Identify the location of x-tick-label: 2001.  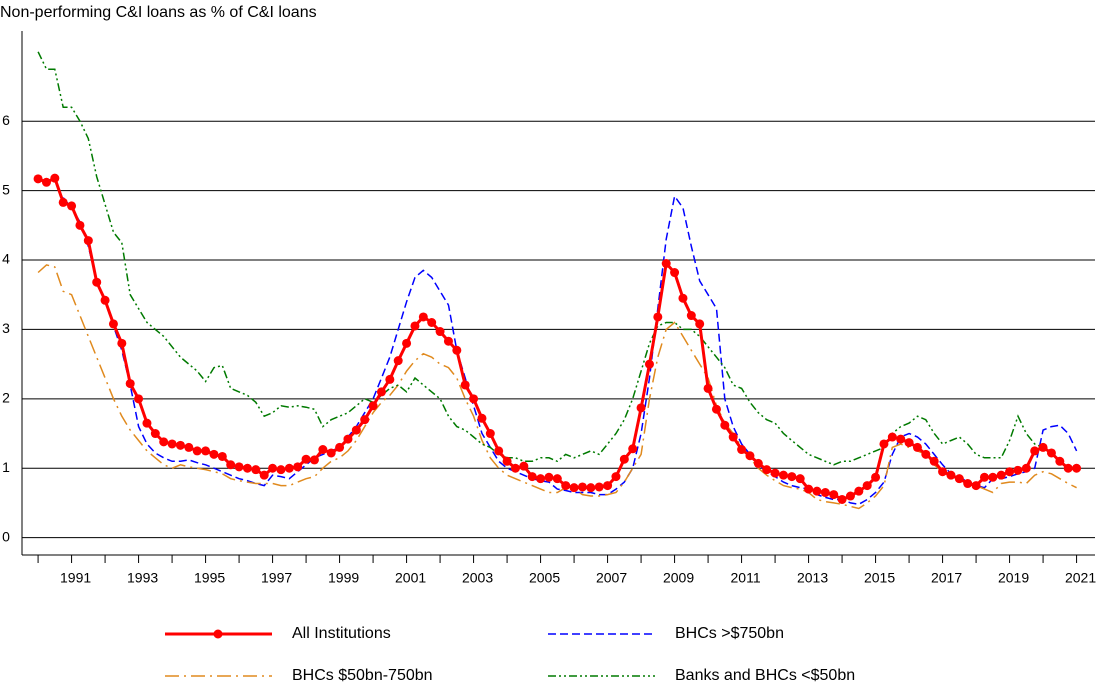
(410, 578).